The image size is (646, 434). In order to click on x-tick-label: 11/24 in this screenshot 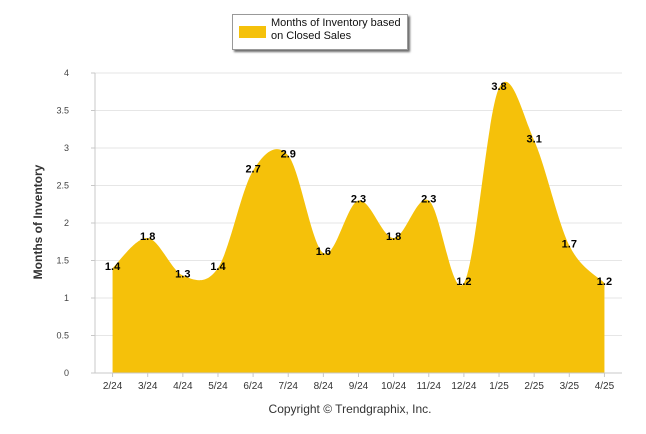, I will do `click(429, 386)`.